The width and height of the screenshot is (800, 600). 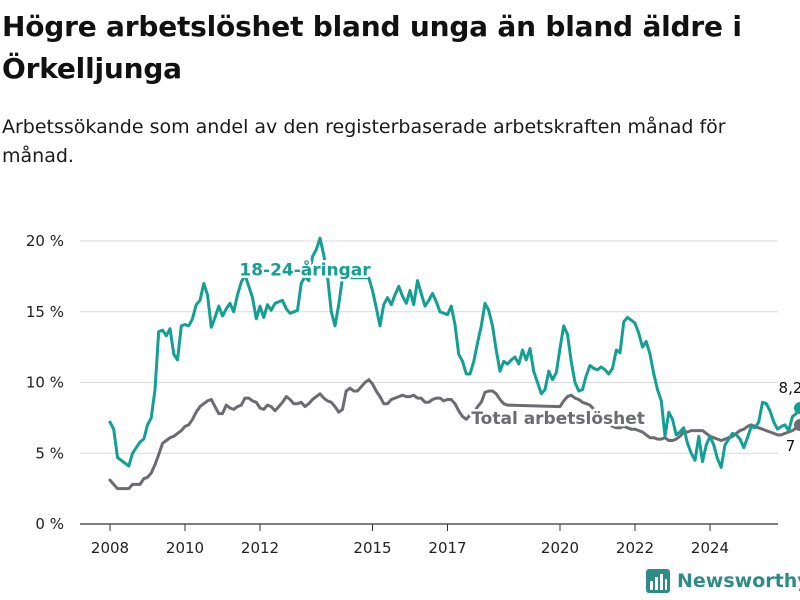 I want to click on x-tick-label: 2022, so click(x=635, y=548).